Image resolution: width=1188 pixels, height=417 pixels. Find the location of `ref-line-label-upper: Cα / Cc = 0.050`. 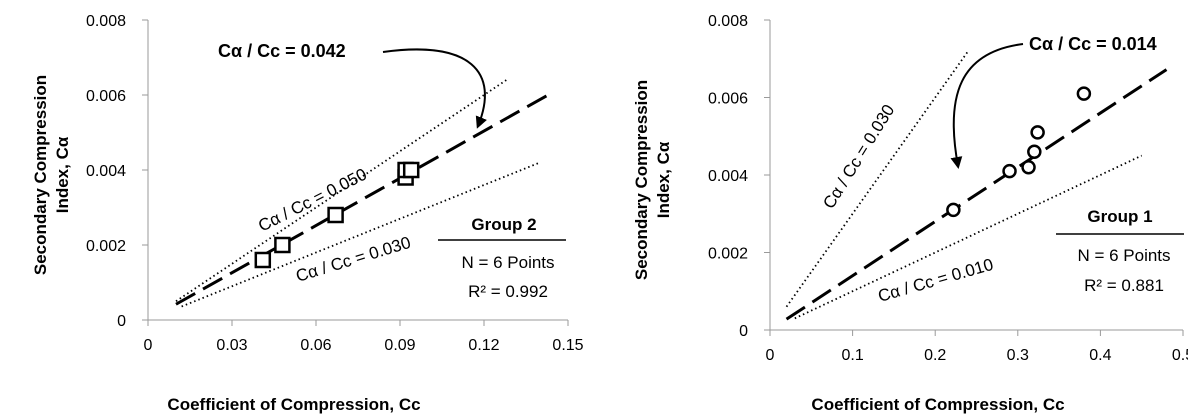

ref-line-label-upper: Cα / Cc = 0.050 is located at coordinates (312, 200).